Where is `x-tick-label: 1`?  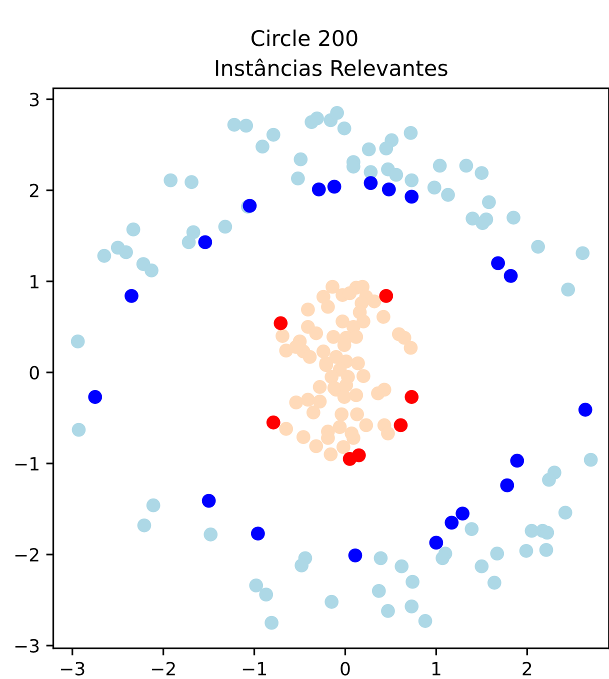
x-tick-label: 1 is located at coordinates (436, 669).